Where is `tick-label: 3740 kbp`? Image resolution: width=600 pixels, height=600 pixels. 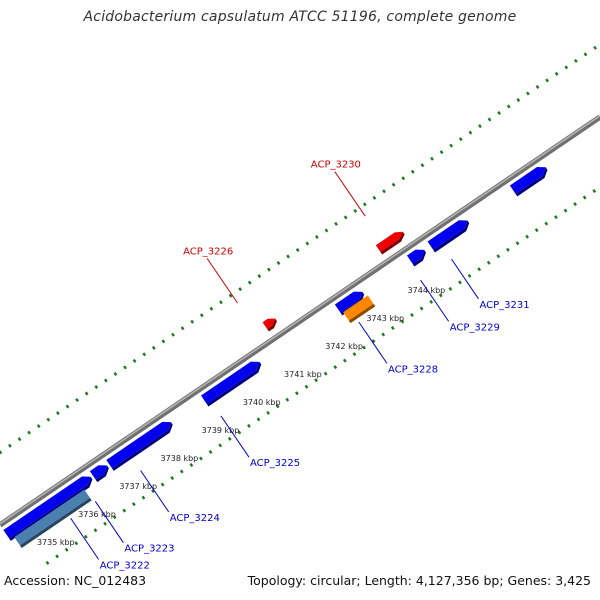 tick-label: 3740 kbp is located at coordinates (262, 402).